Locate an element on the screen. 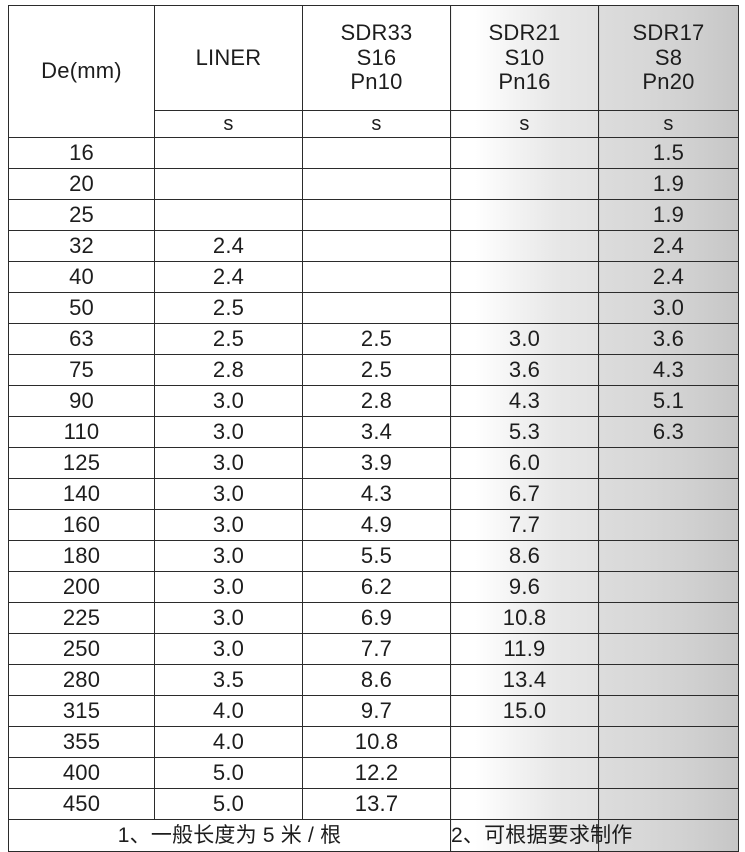 The height and width of the screenshot is (852, 745). table-row: 250 3.0 7.7 11.9 is located at coordinates (373, 649).